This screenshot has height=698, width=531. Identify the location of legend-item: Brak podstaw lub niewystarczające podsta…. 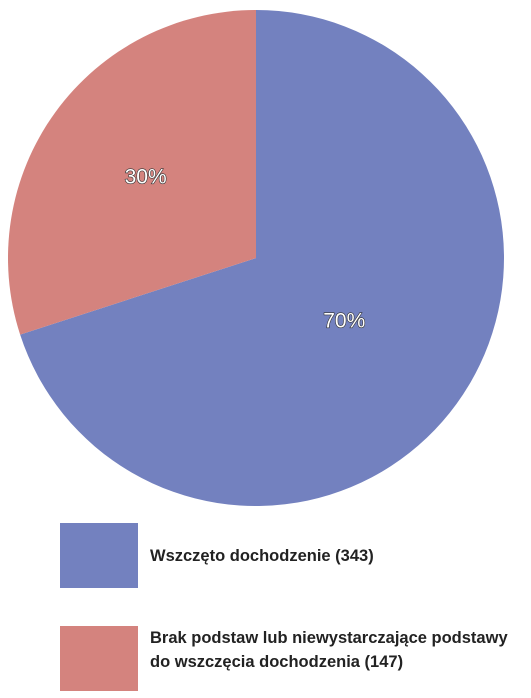
(295, 658).